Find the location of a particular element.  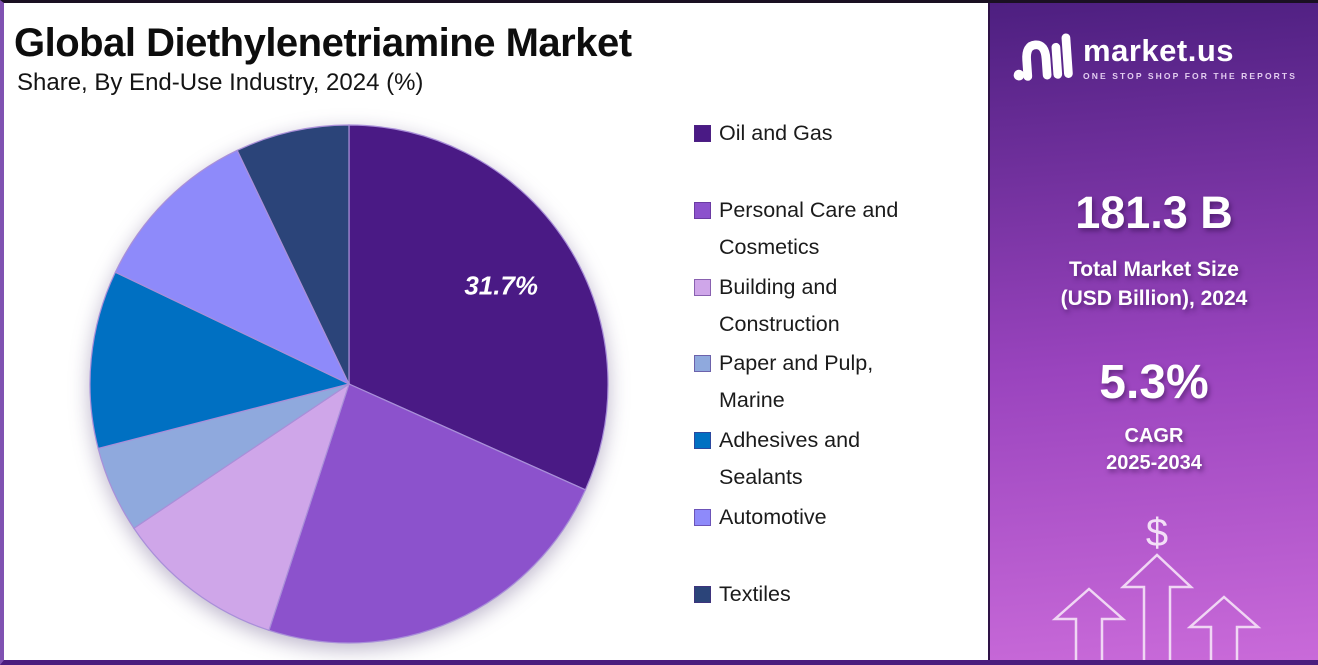

legend-label-adhesives-and-sealants: Adhesives and Sealants is located at coordinates (790, 459).